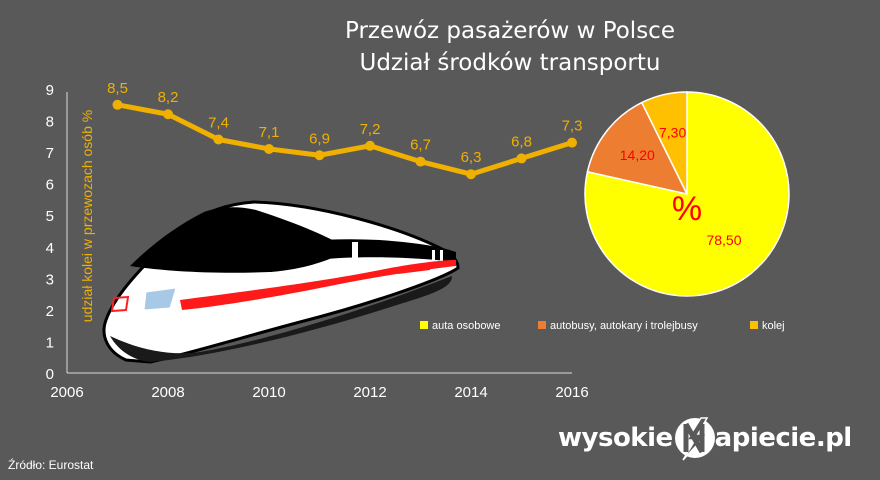 Image resolution: width=880 pixels, height=480 pixels. Describe the element at coordinates (66, 392) in the screenshot. I see `x-tick-label: 2006` at that location.